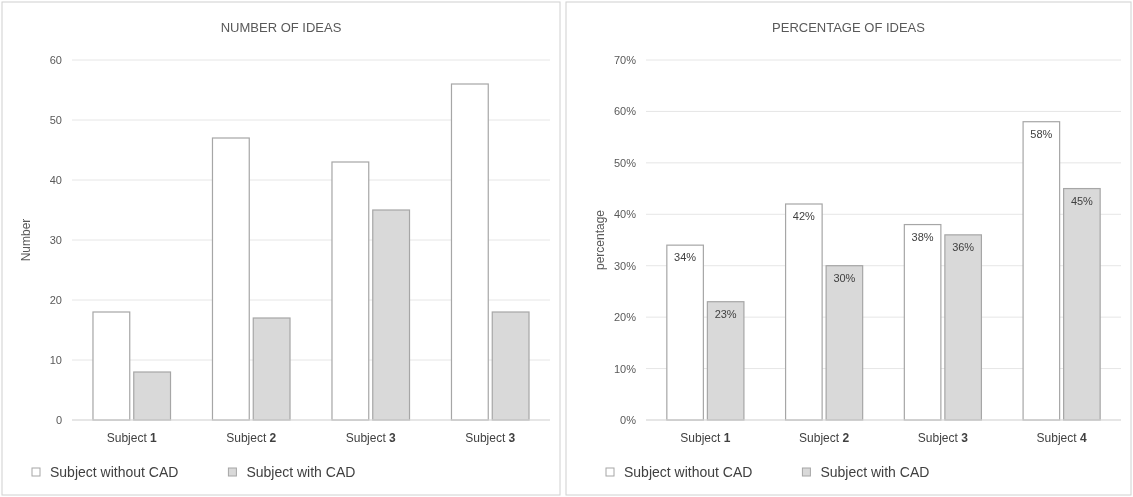  What do you see at coordinates (1082, 200) in the screenshot?
I see `data-label: 45%` at bounding box center [1082, 200].